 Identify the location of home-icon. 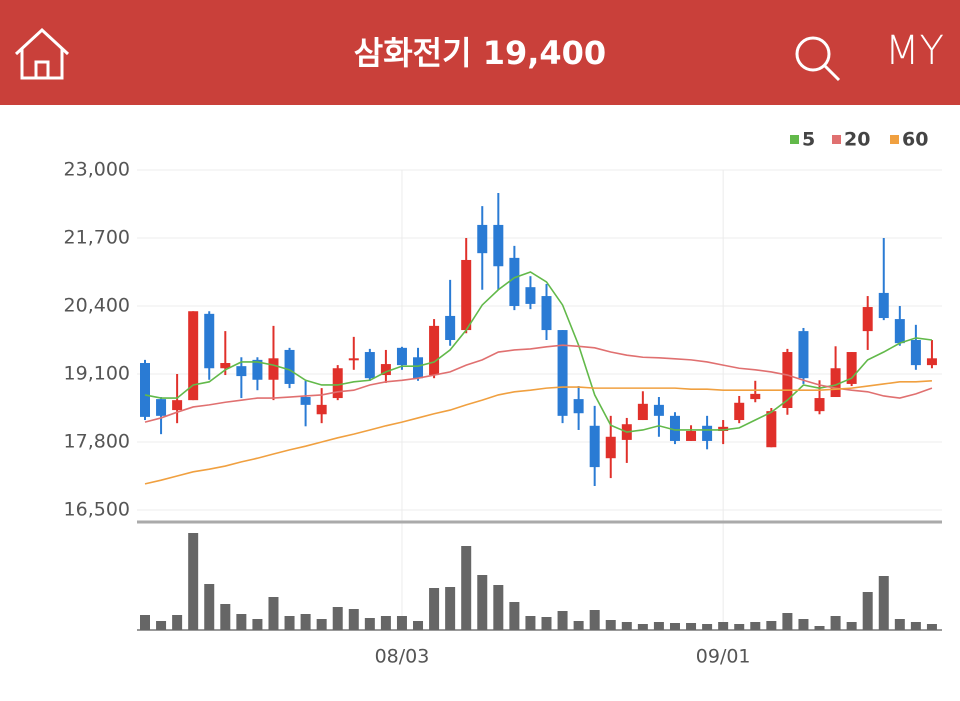
(42, 56).